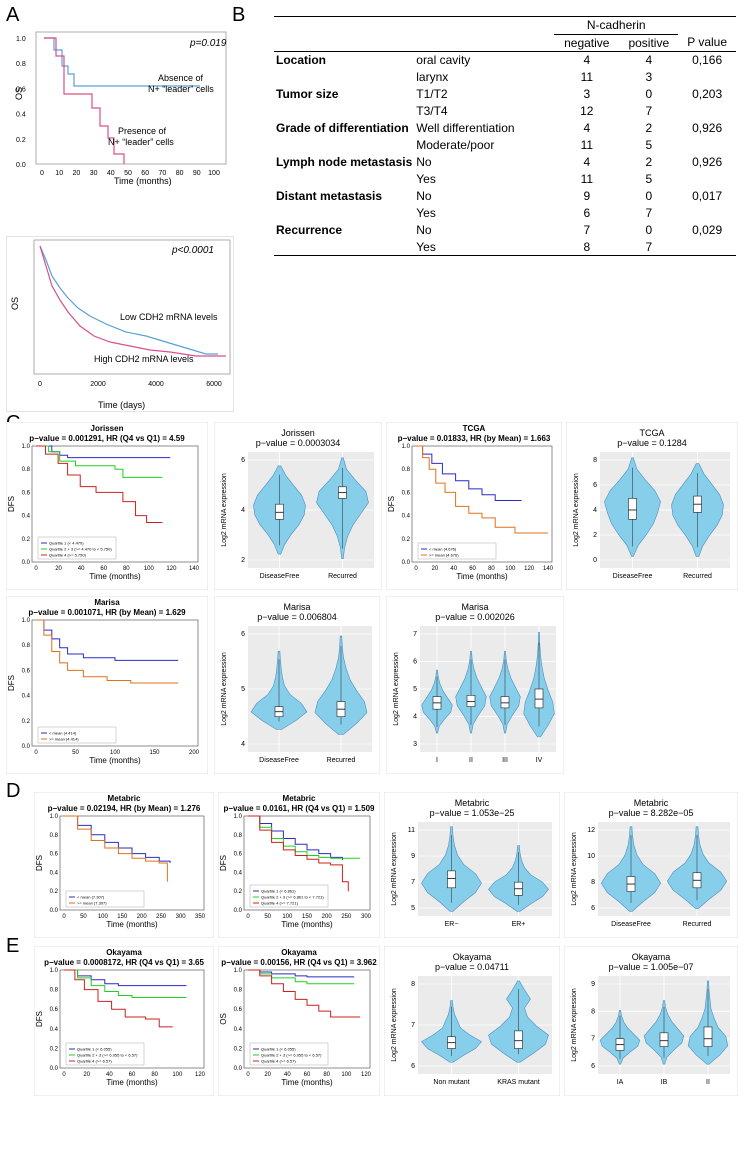 This screenshot has height=1162, width=744. I want to click on ytick-label: 9, so click(593, 984).